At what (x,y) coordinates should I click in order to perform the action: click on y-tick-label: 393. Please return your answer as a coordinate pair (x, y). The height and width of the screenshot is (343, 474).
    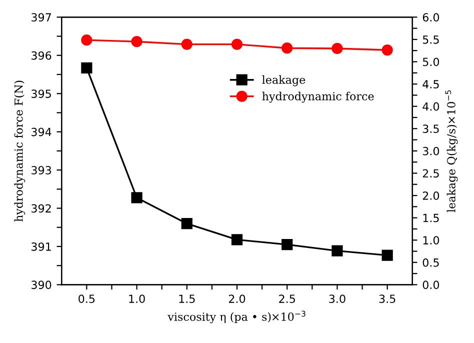
    Looking at the image, I should click on (42, 170).